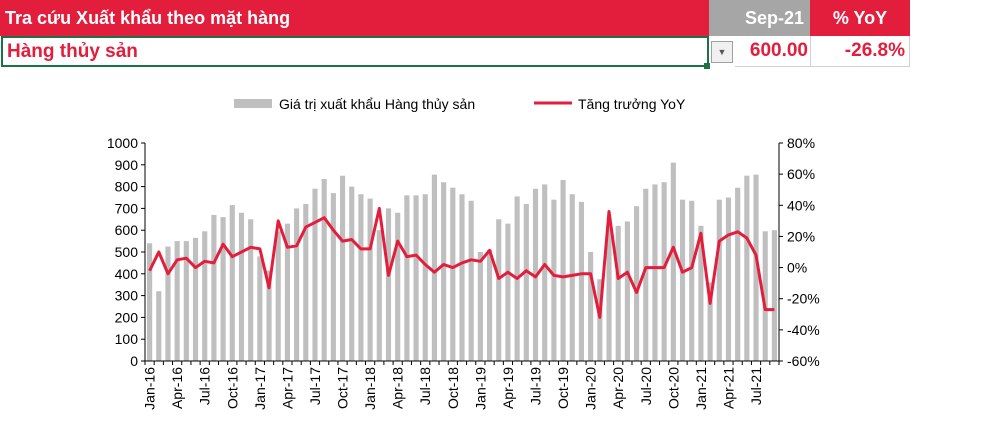 The height and width of the screenshot is (439, 986). Describe the element at coordinates (759, 18) in the screenshot. I see `period-header: Sep-21` at that location.